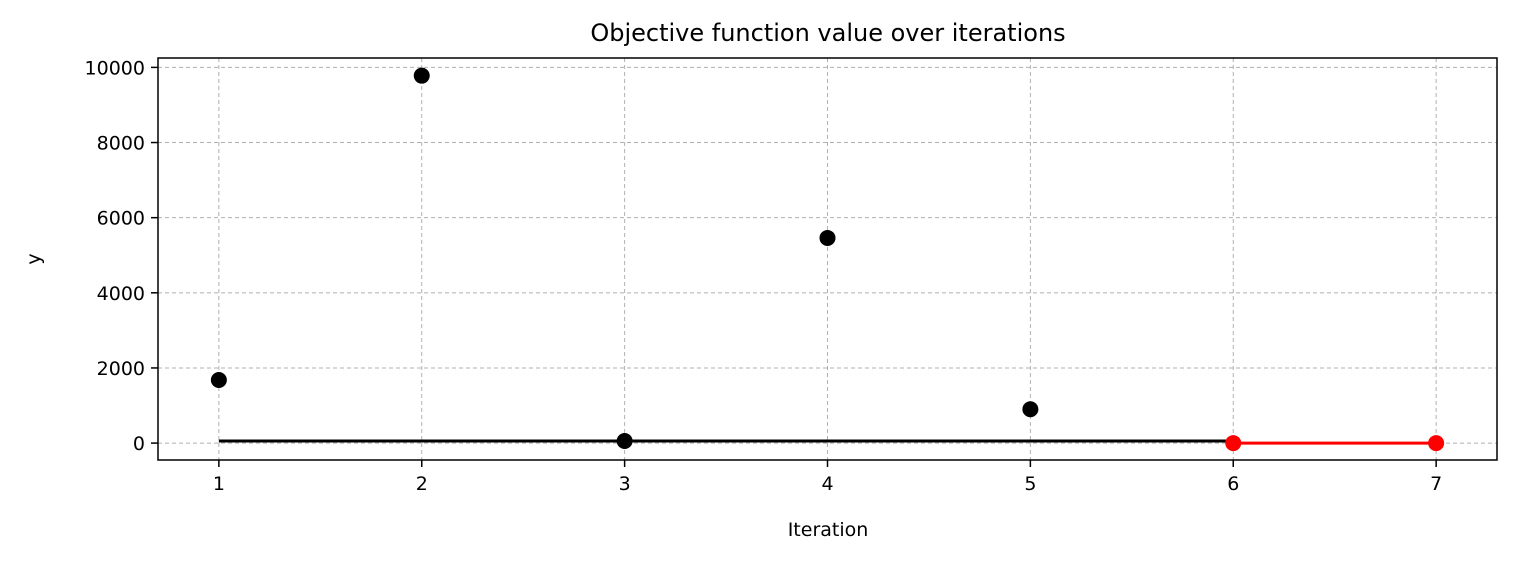  Describe the element at coordinates (139, 444) in the screenshot. I see `y-tick-label: 0` at that location.